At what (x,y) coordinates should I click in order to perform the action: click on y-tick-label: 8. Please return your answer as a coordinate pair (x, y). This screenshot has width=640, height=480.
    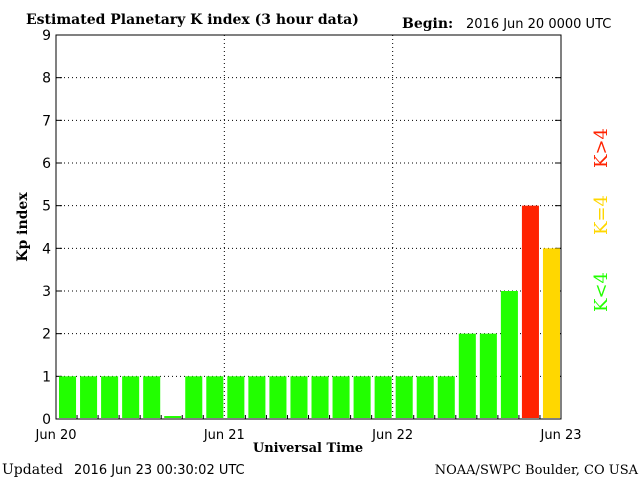
    Looking at the image, I should click on (46, 79).